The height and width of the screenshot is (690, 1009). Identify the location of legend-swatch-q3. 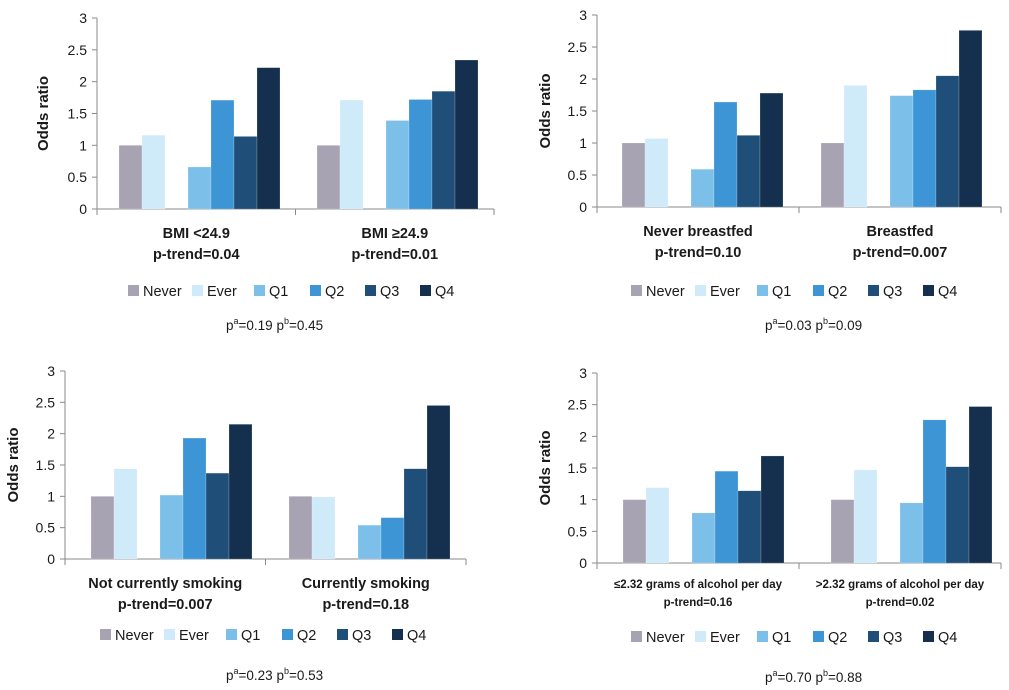
(342, 634).